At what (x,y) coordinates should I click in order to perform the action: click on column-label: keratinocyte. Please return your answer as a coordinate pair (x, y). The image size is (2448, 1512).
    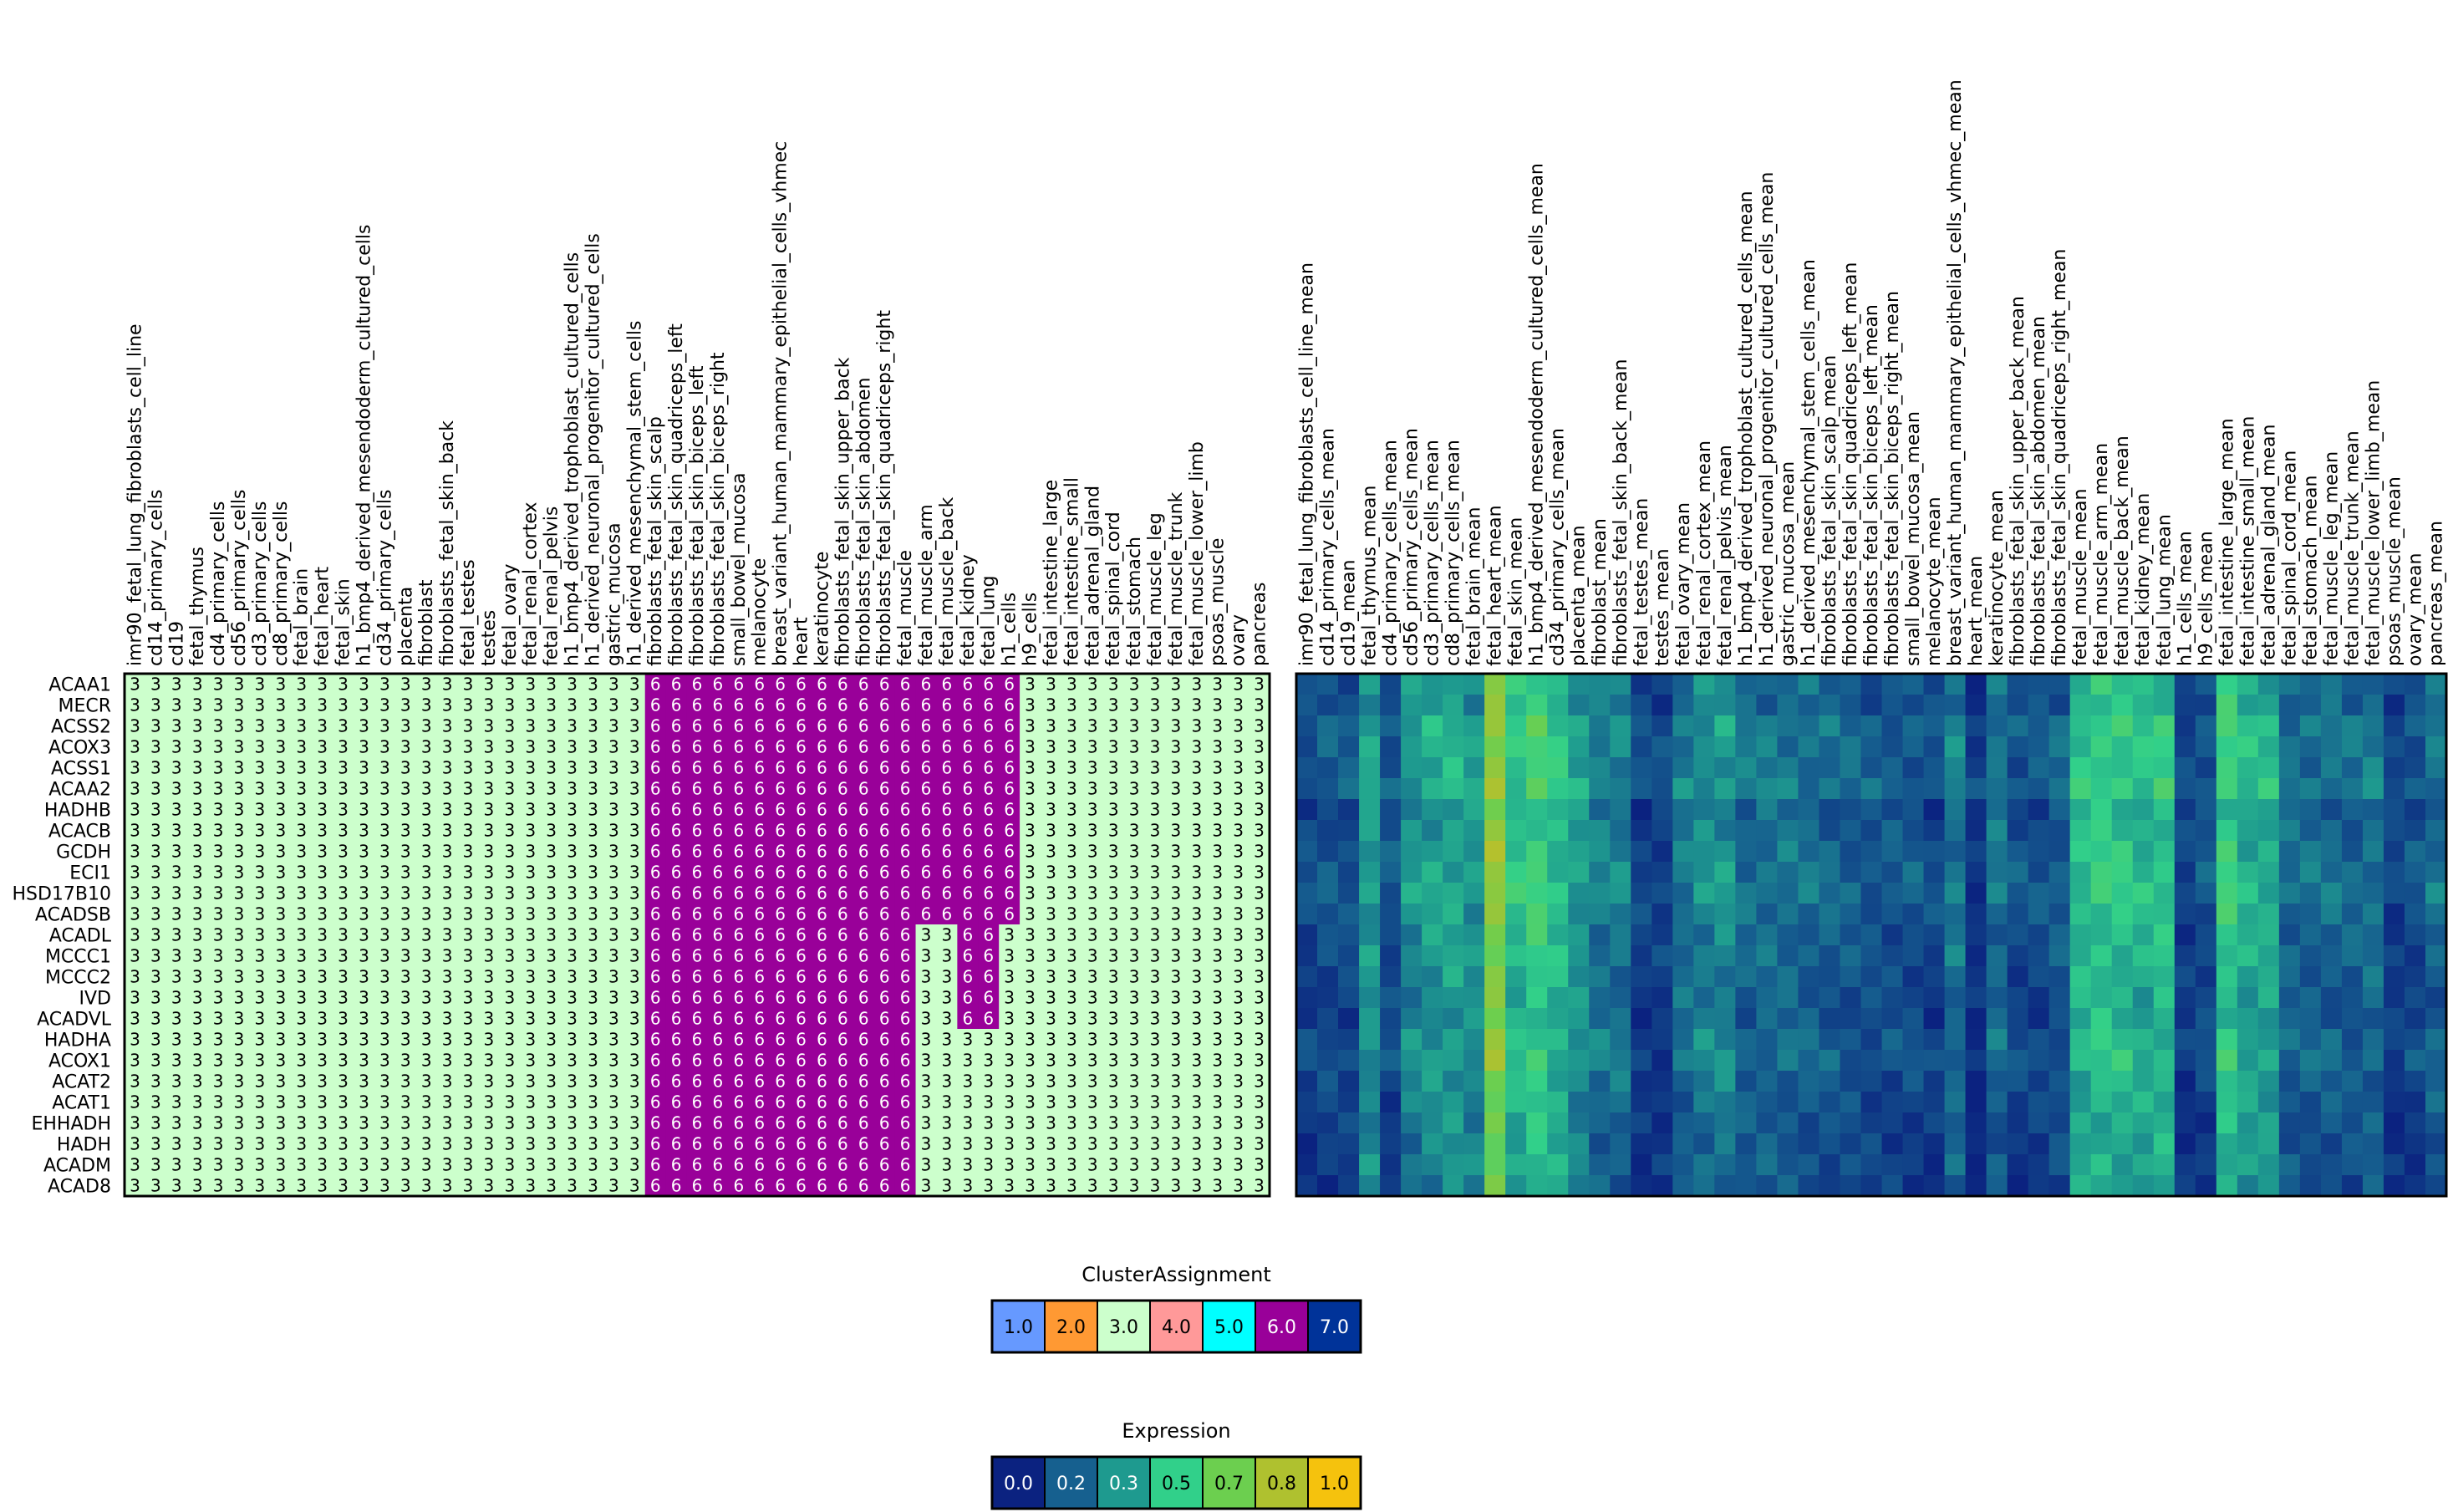
    Looking at the image, I should click on (822, 609).